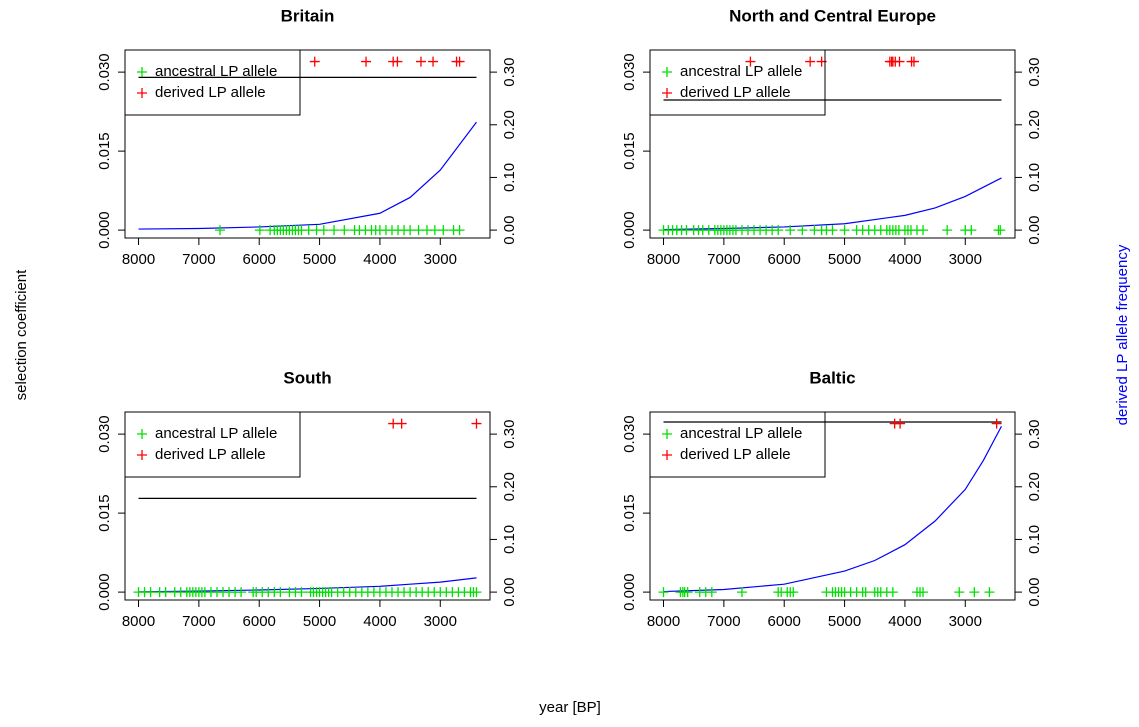  Describe the element at coordinates (832, 15) in the screenshot. I see `panel-title: North and Central Europe` at that location.